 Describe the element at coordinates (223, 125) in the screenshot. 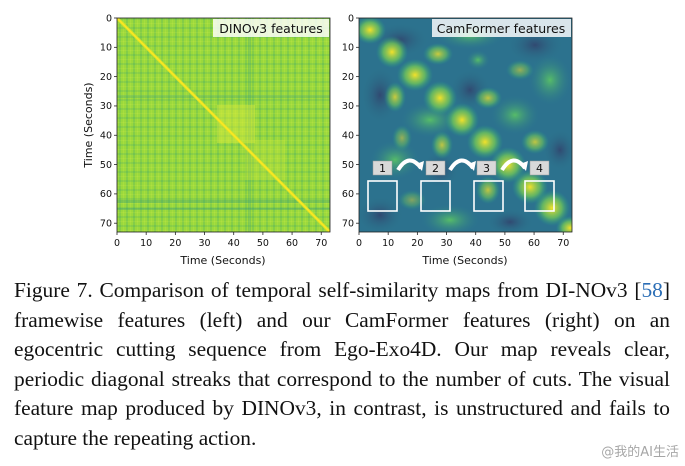

I see `dinov3-heatmap` at that location.